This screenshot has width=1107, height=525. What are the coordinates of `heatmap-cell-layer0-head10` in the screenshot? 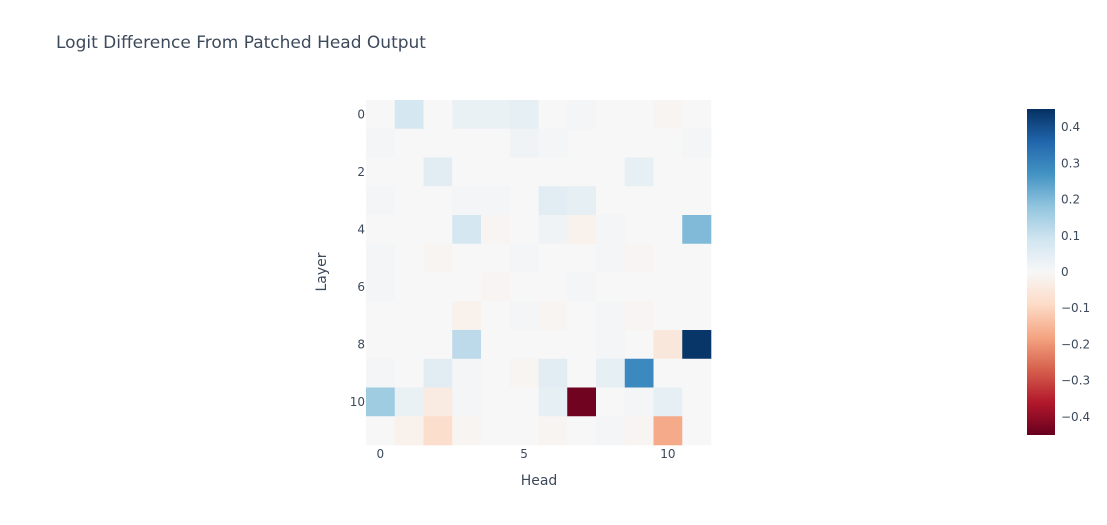 It's located at (668, 115).